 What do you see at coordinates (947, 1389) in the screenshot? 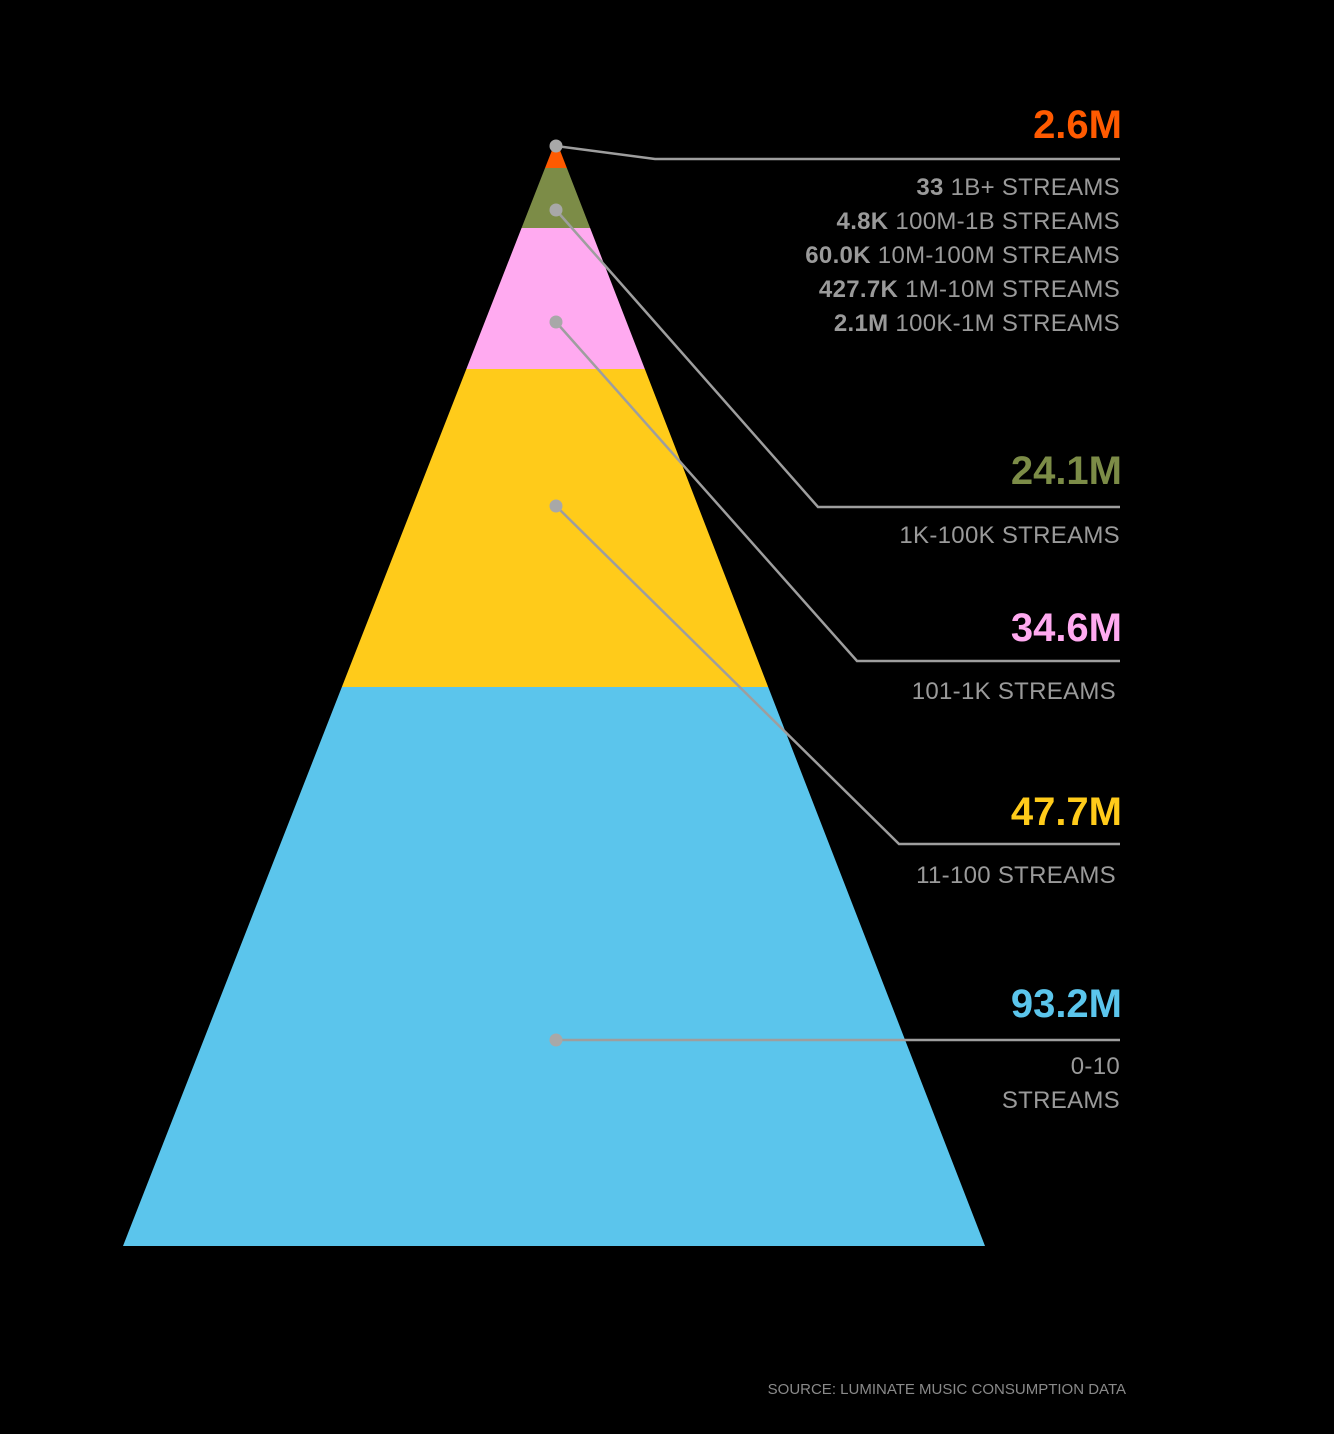
I see `source-note: SOURCE: LUMINATE MUSIC CONSUMPTION DATA` at bounding box center [947, 1389].